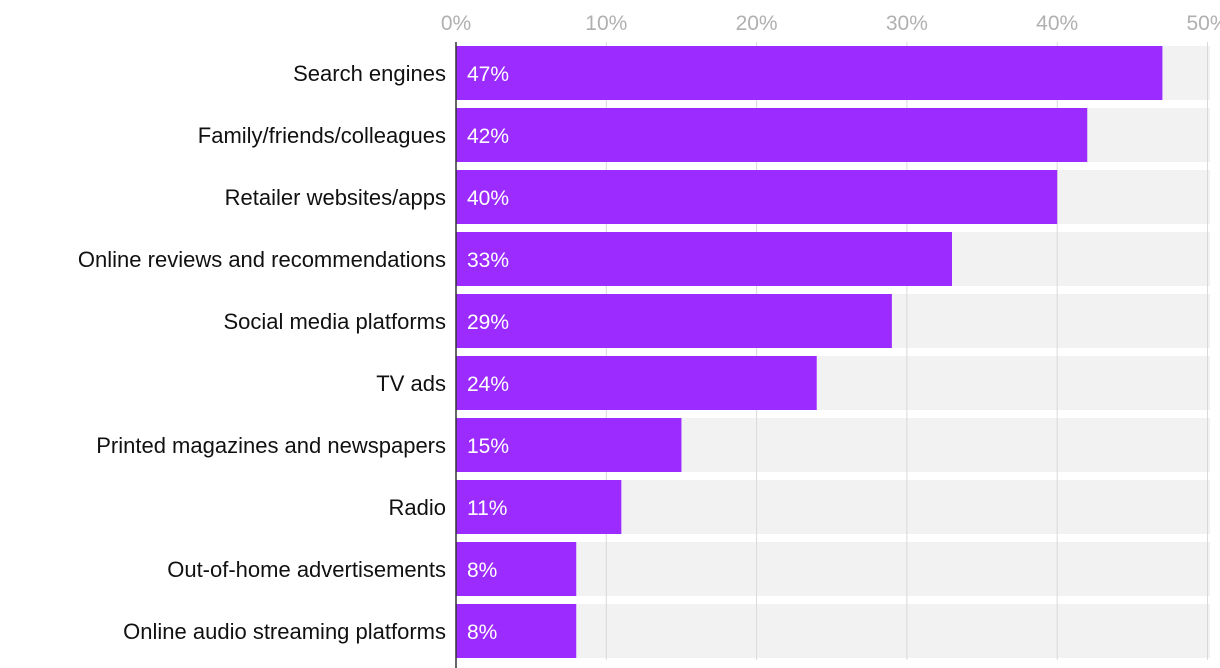  I want to click on category-label: Online reviews and recommendations, so click(262, 259).